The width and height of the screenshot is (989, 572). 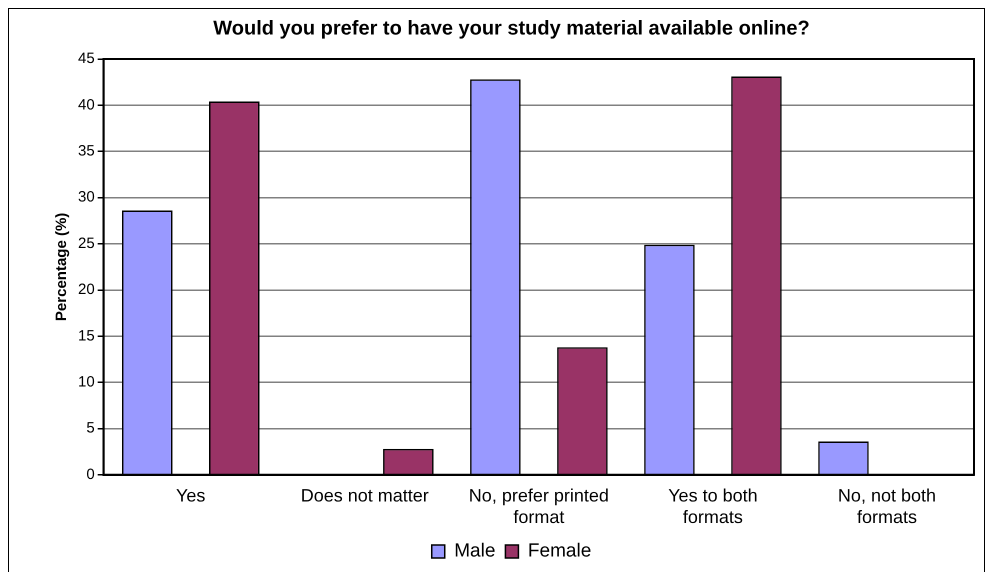 What do you see at coordinates (86, 105) in the screenshot?
I see `y-tick-label: 40` at bounding box center [86, 105].